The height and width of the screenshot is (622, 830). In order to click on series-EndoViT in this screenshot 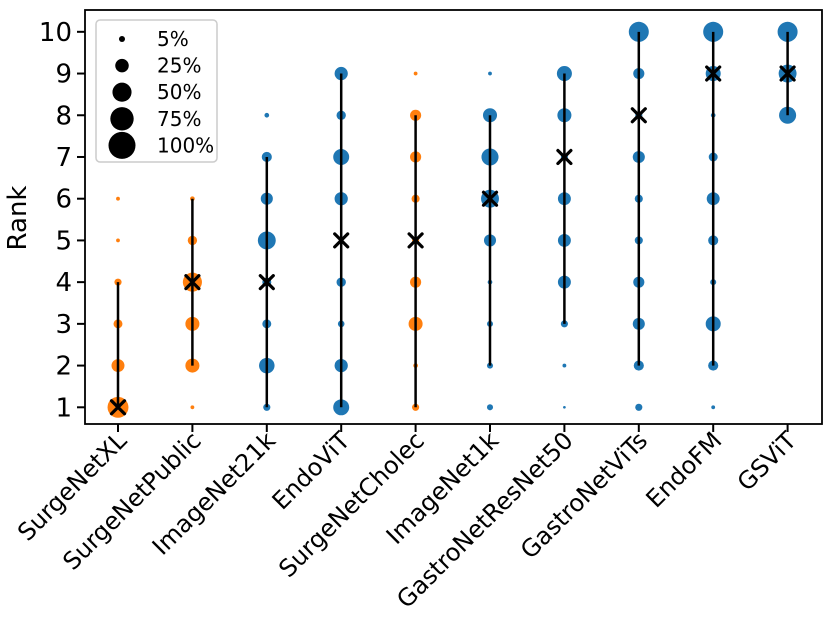, I will do `click(341, 241)`.